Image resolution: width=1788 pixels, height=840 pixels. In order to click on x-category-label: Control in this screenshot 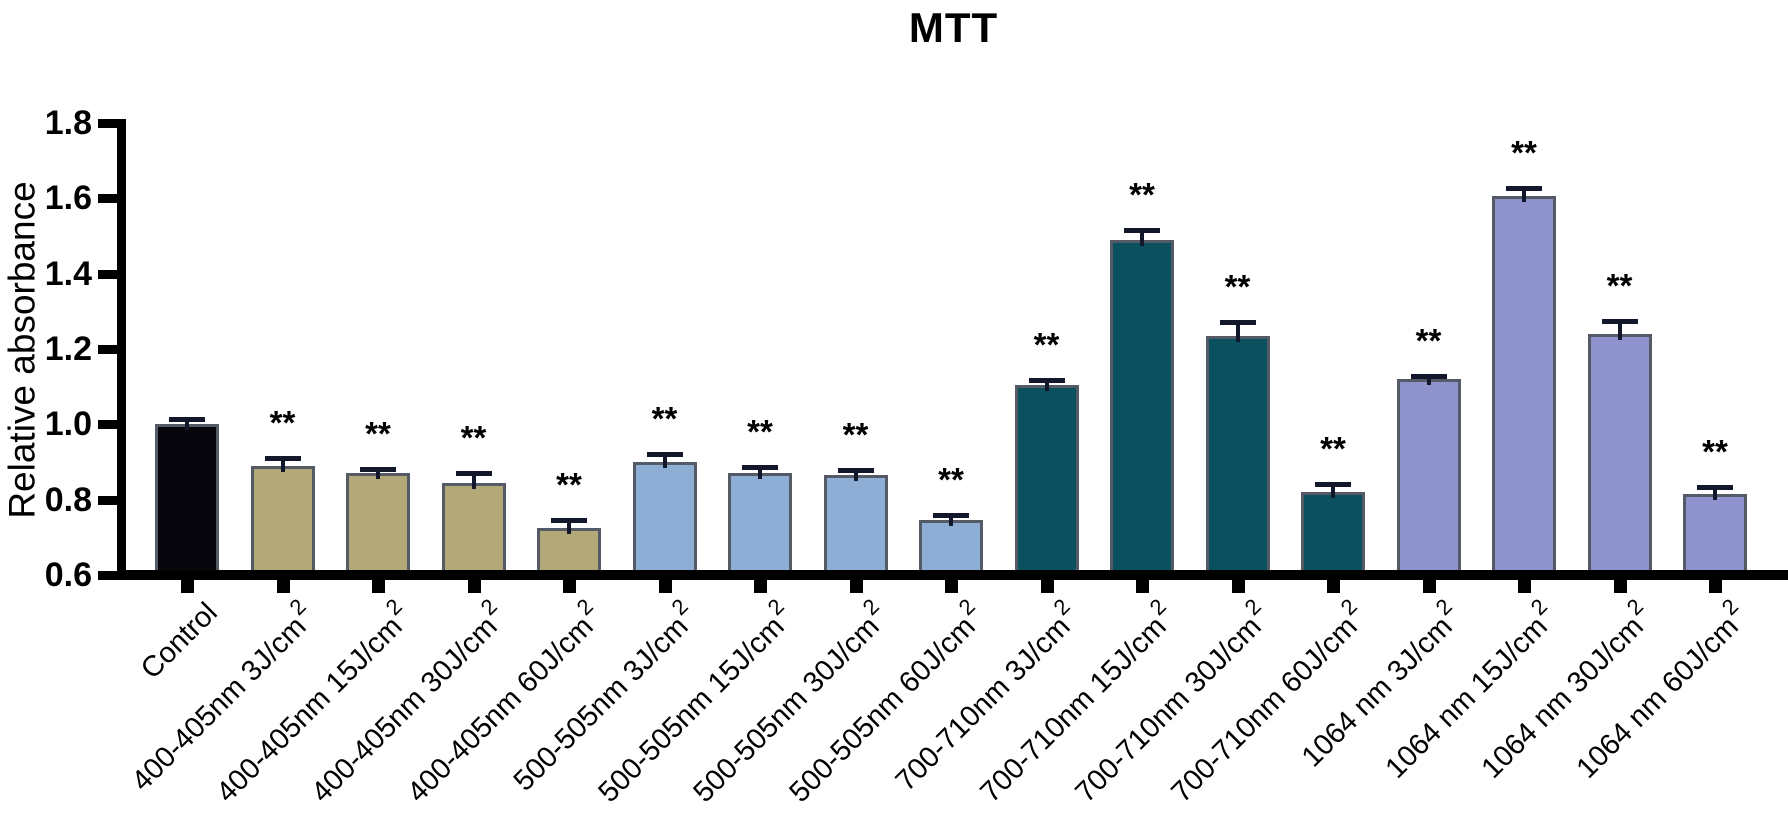, I will do `click(179, 641)`.